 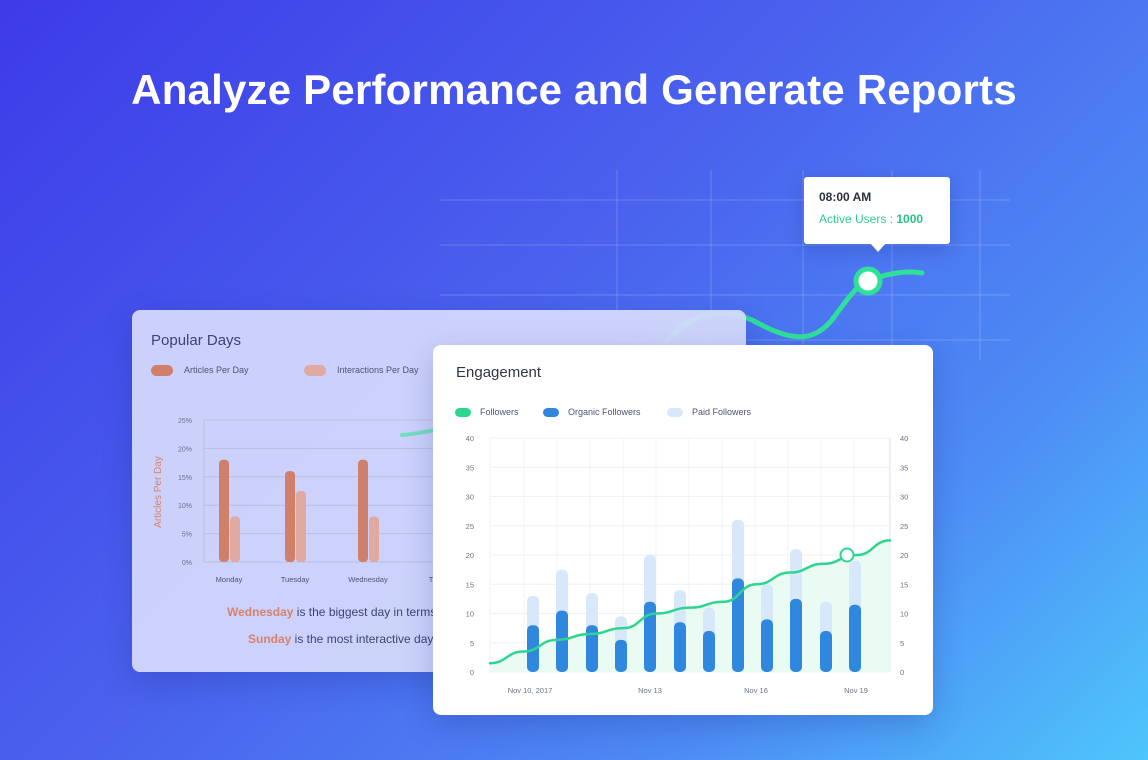 What do you see at coordinates (196, 340) in the screenshot?
I see `popular-days-title: Popular Days` at bounding box center [196, 340].